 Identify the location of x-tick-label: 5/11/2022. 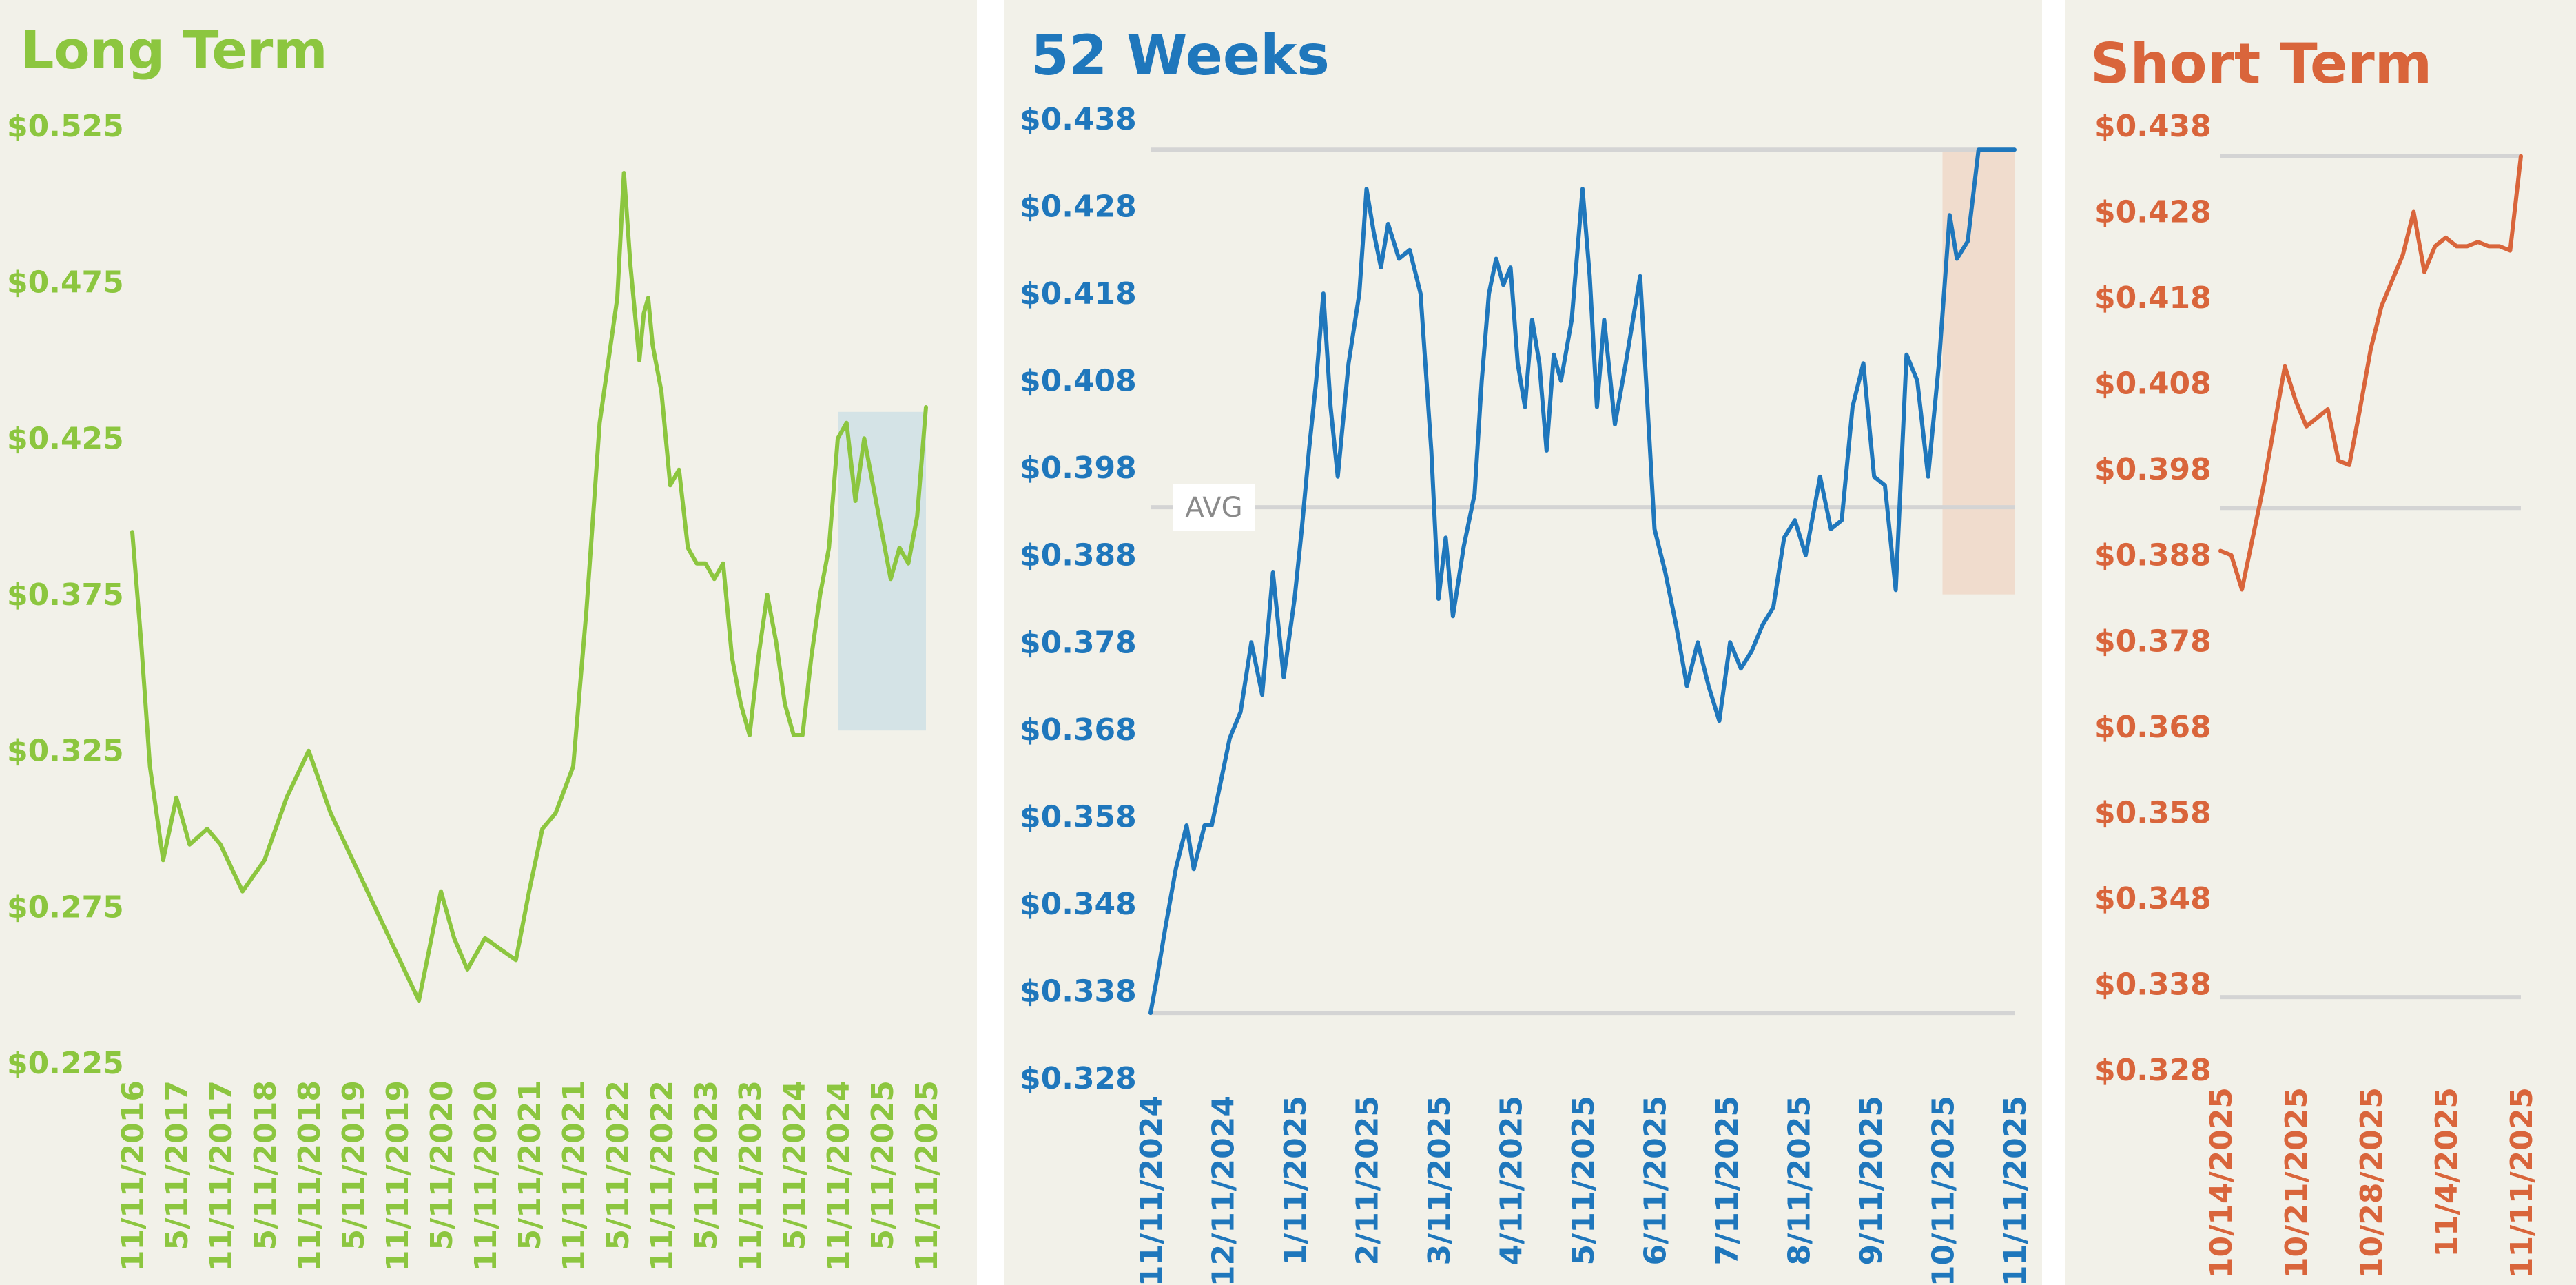
(618, 1165).